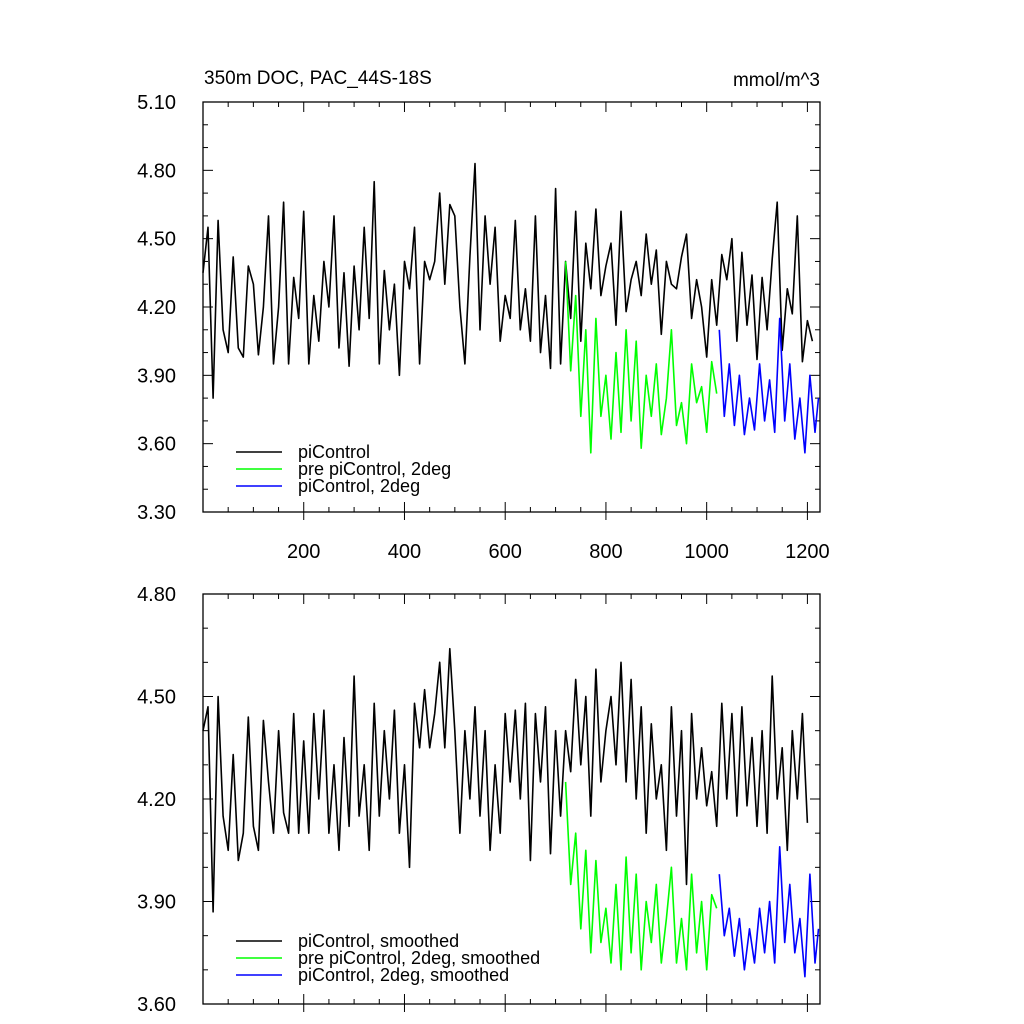 The height and width of the screenshot is (1024, 1024). What do you see at coordinates (403, 975) in the screenshot?
I see `legend-label: piControl, 2deg, smoothed` at bounding box center [403, 975].